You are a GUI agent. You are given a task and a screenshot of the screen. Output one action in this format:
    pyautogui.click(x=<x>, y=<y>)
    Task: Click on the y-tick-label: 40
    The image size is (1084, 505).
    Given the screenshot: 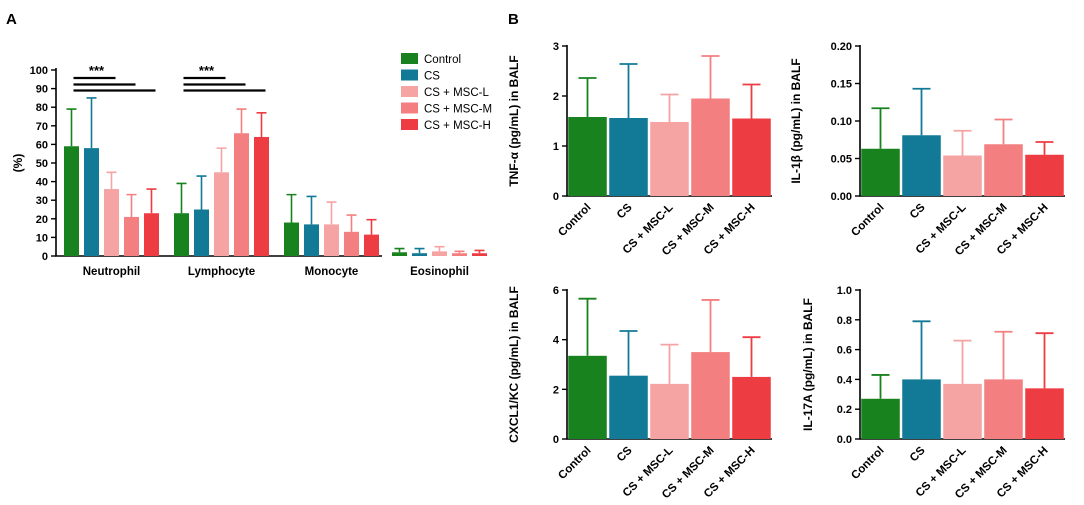 What is the action you would take?
    pyautogui.click(x=42, y=183)
    